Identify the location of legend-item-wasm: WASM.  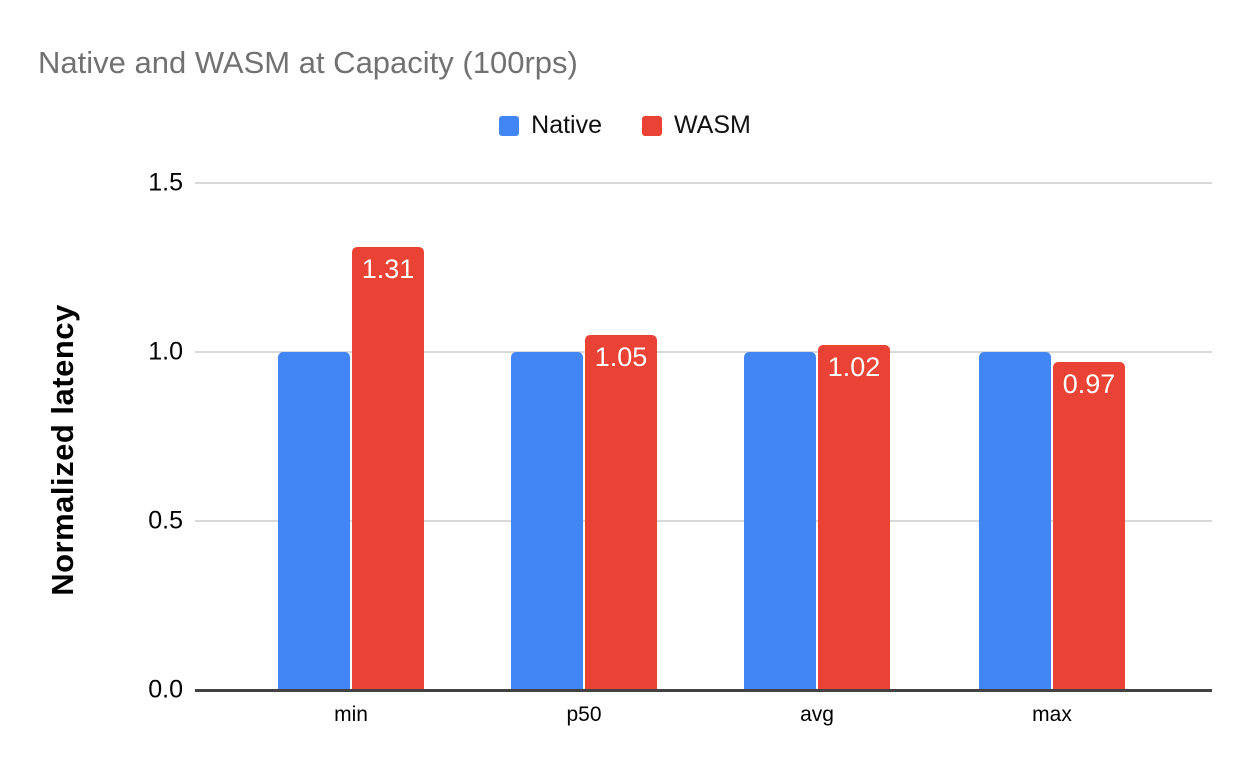
(696, 125).